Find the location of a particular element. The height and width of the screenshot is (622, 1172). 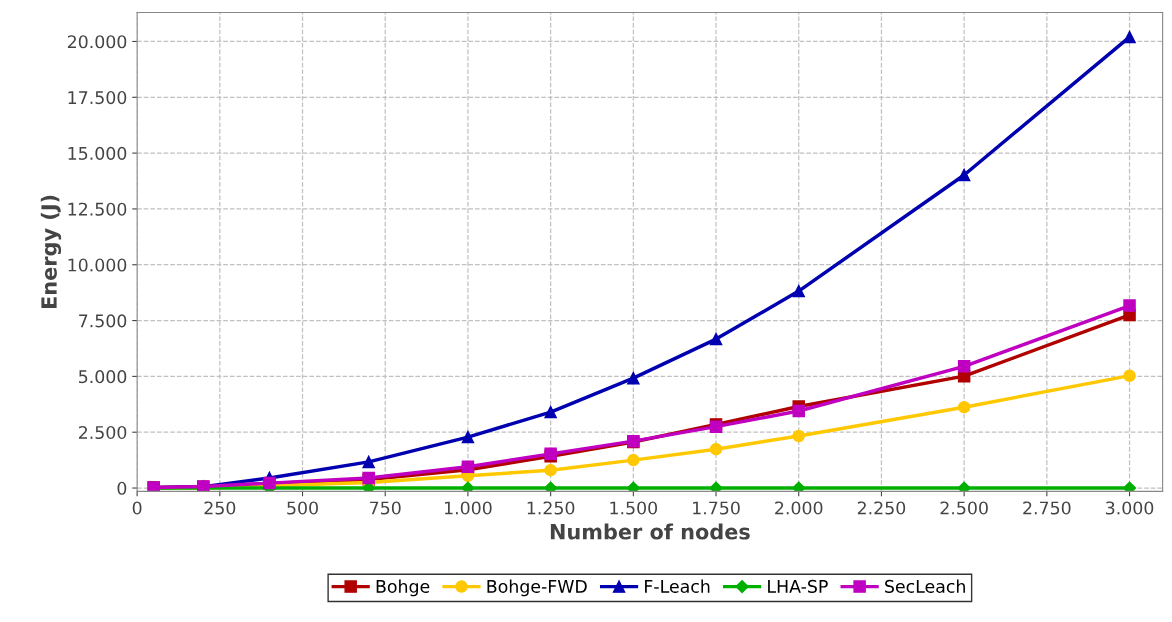

y-tick-label: 10.000 is located at coordinates (97, 265).